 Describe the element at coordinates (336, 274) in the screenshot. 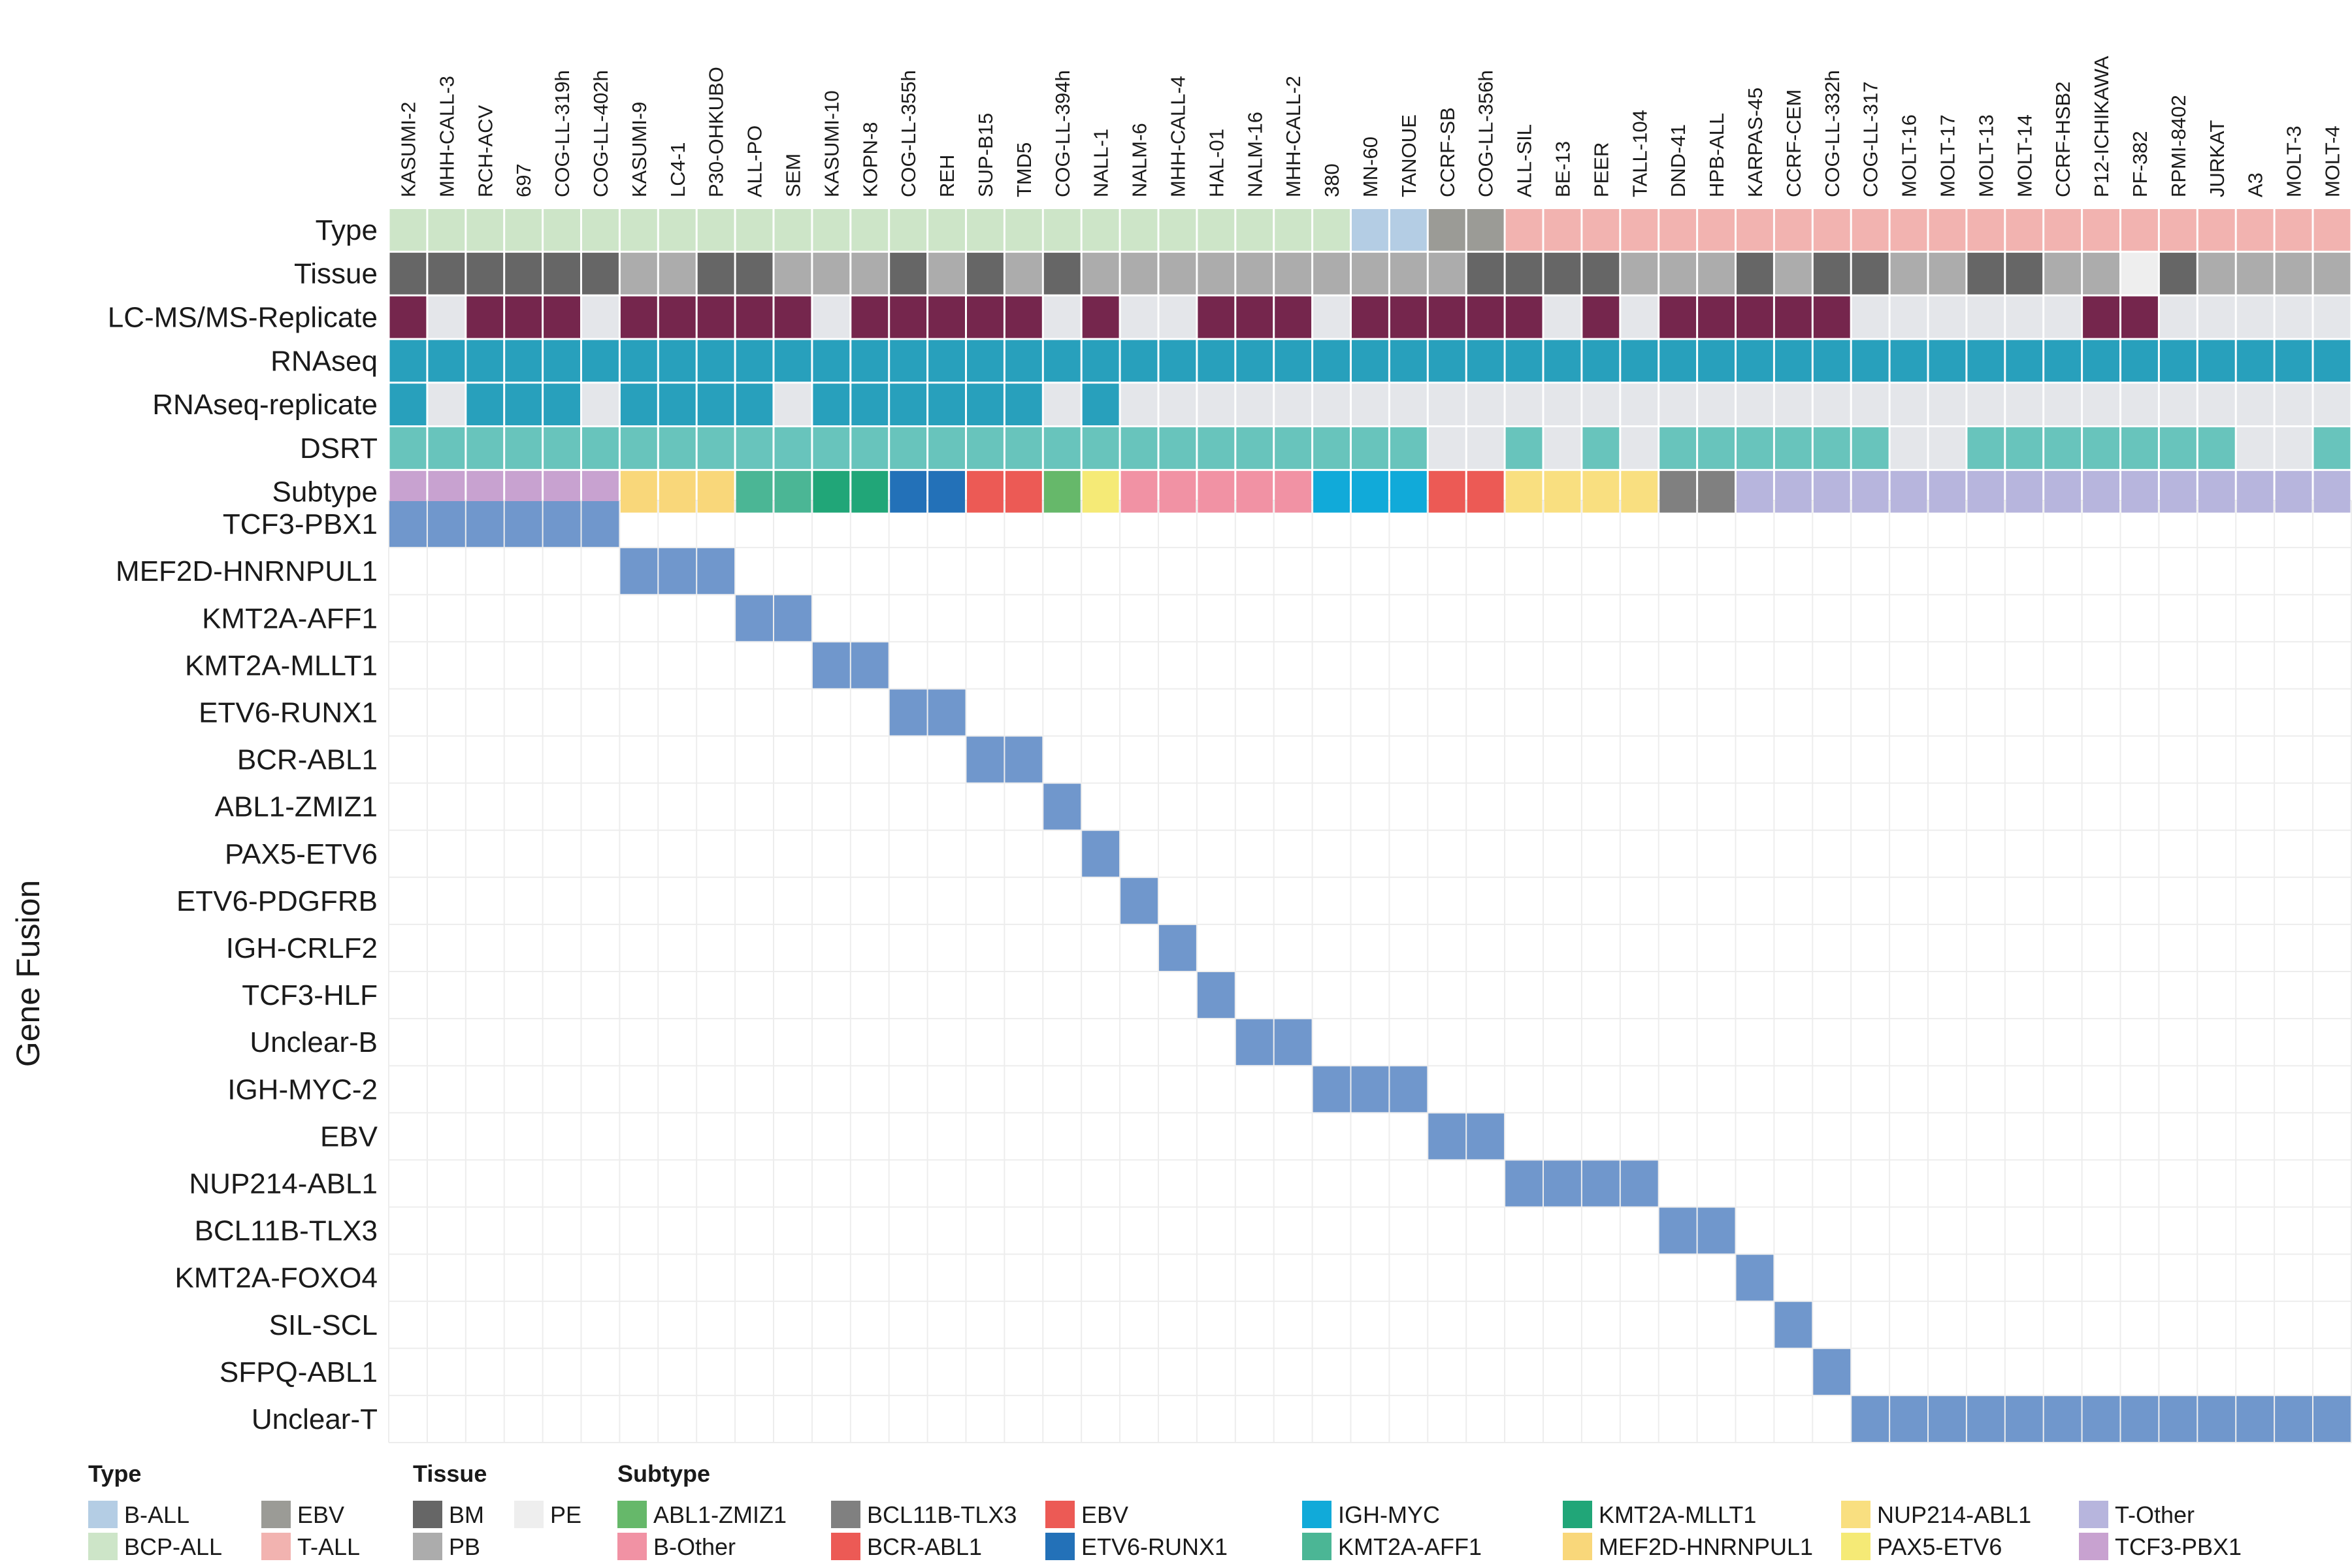

I see `annotation-label-tissue: Tissue` at that location.